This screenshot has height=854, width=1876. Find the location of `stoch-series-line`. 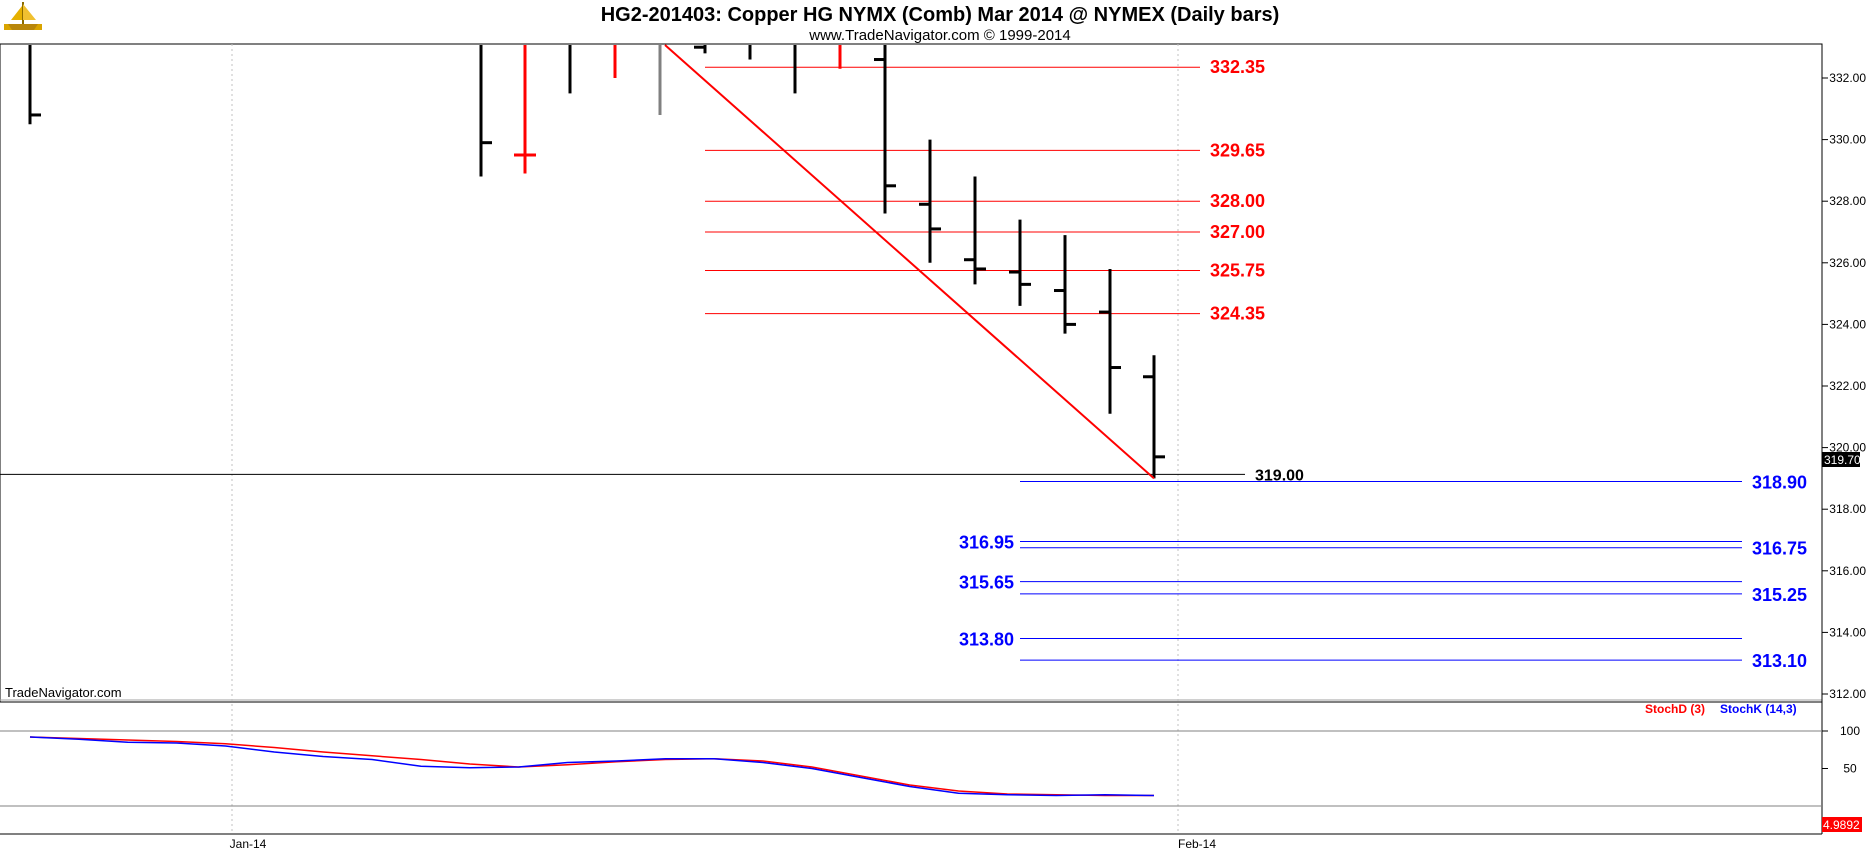

stoch-series-line is located at coordinates (592, 766).